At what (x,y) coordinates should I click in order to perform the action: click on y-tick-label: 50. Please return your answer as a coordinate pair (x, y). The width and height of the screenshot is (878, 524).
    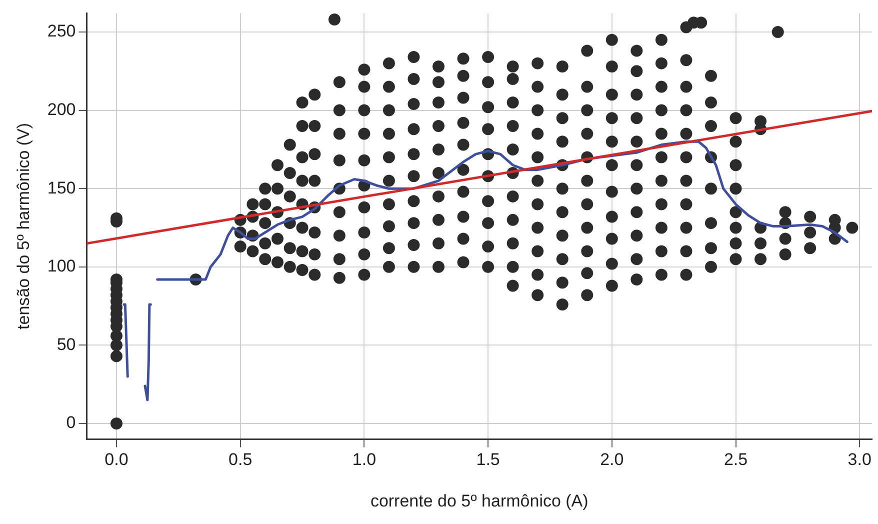
    Looking at the image, I should click on (66, 344).